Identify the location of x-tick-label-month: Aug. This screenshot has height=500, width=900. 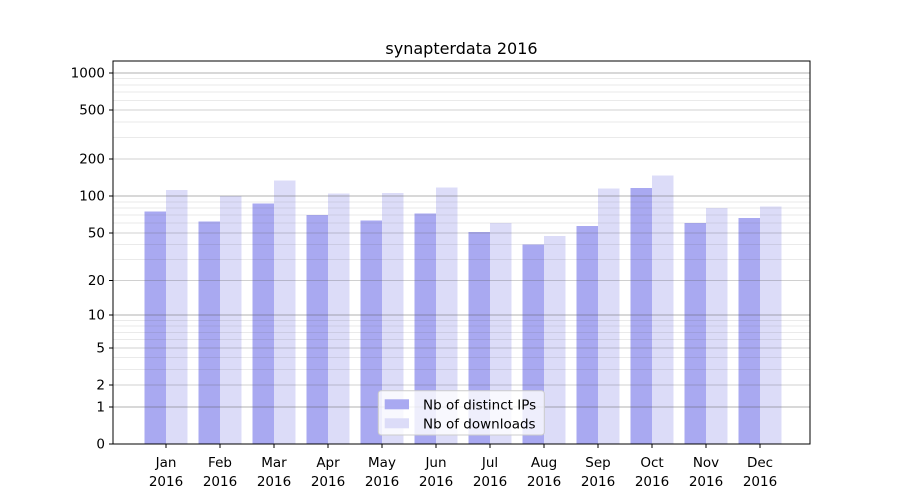
(544, 463).